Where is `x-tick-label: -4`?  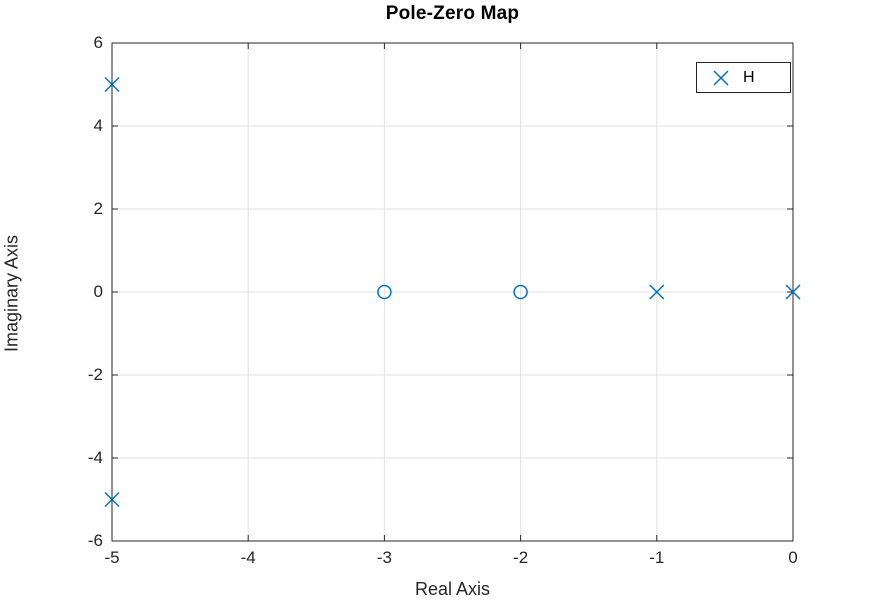
x-tick-label: -4 is located at coordinates (248, 557).